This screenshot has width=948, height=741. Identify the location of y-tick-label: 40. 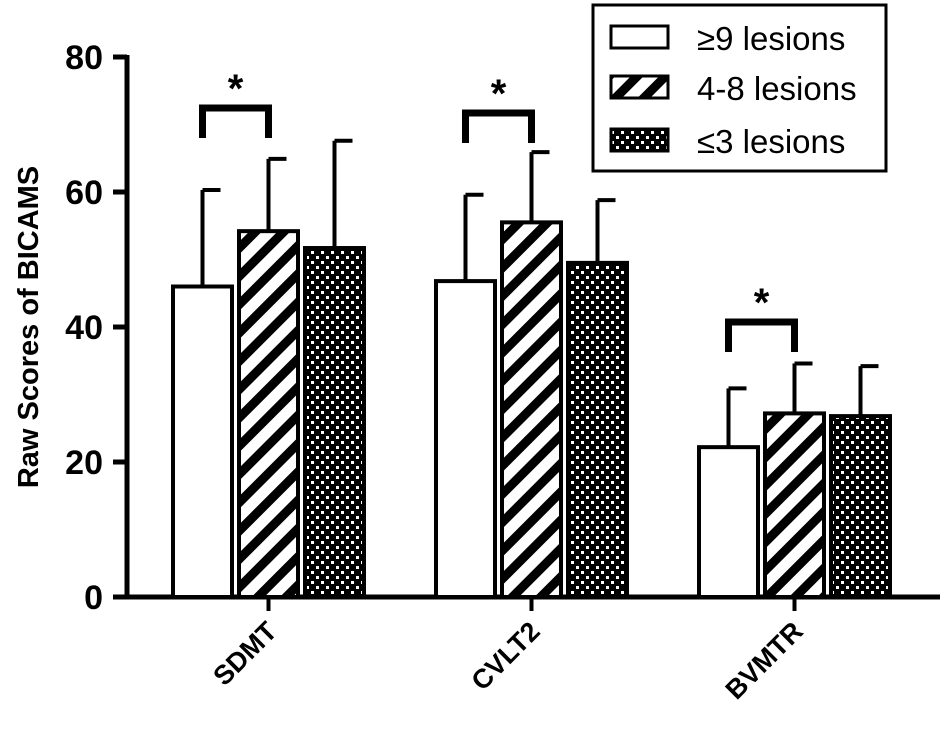
(84, 328).